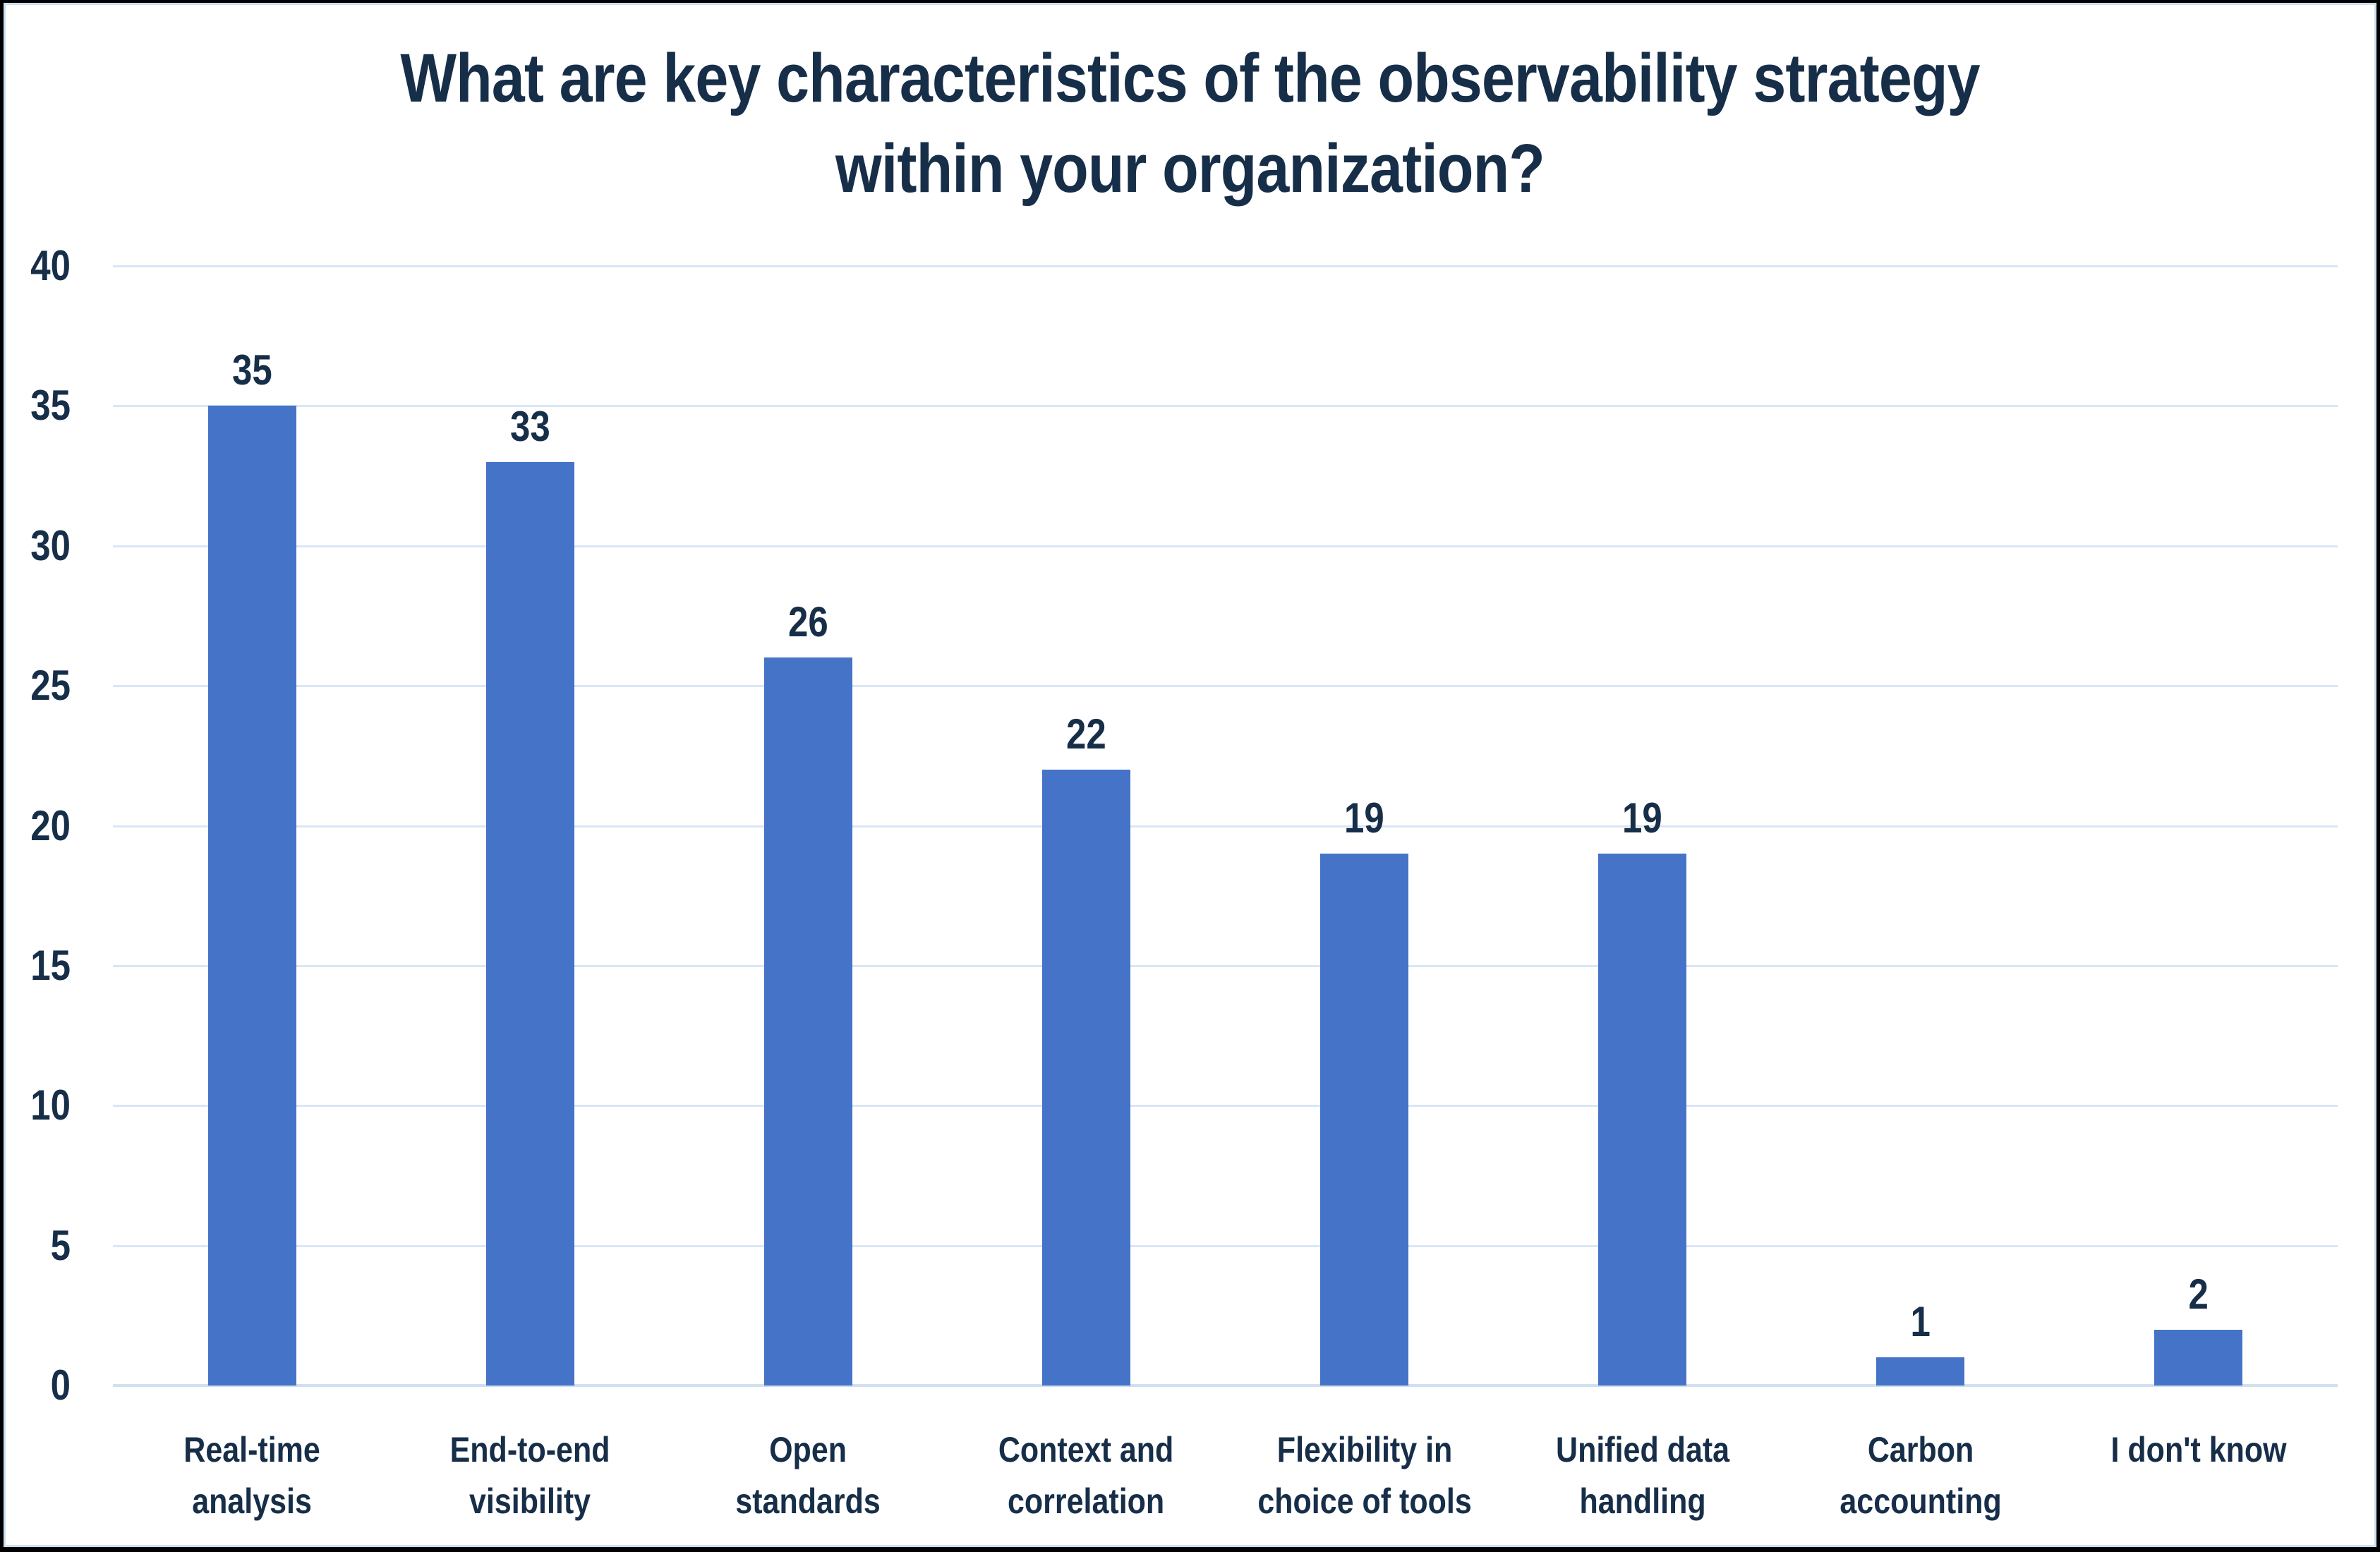 The height and width of the screenshot is (1552, 2380). What do you see at coordinates (61, 1245) in the screenshot?
I see `y-tick-label: 5` at bounding box center [61, 1245].